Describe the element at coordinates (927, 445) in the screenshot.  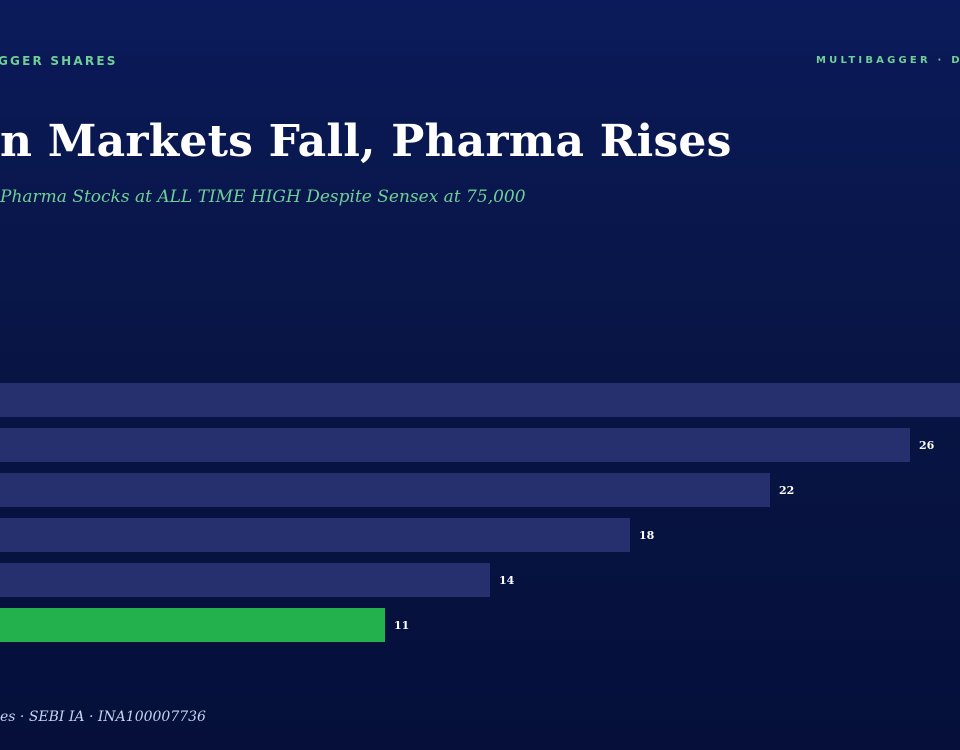
I see `bar-value-label-1: 26` at that location.